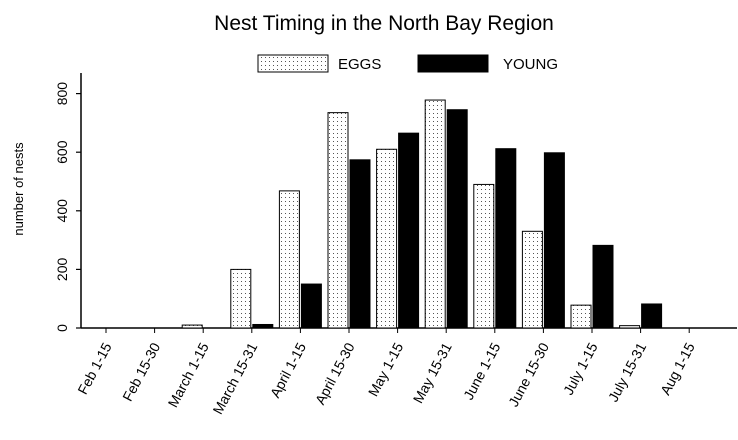  I want to click on y-tick-labels: 0 200 400 600 800, so click(62, 207).